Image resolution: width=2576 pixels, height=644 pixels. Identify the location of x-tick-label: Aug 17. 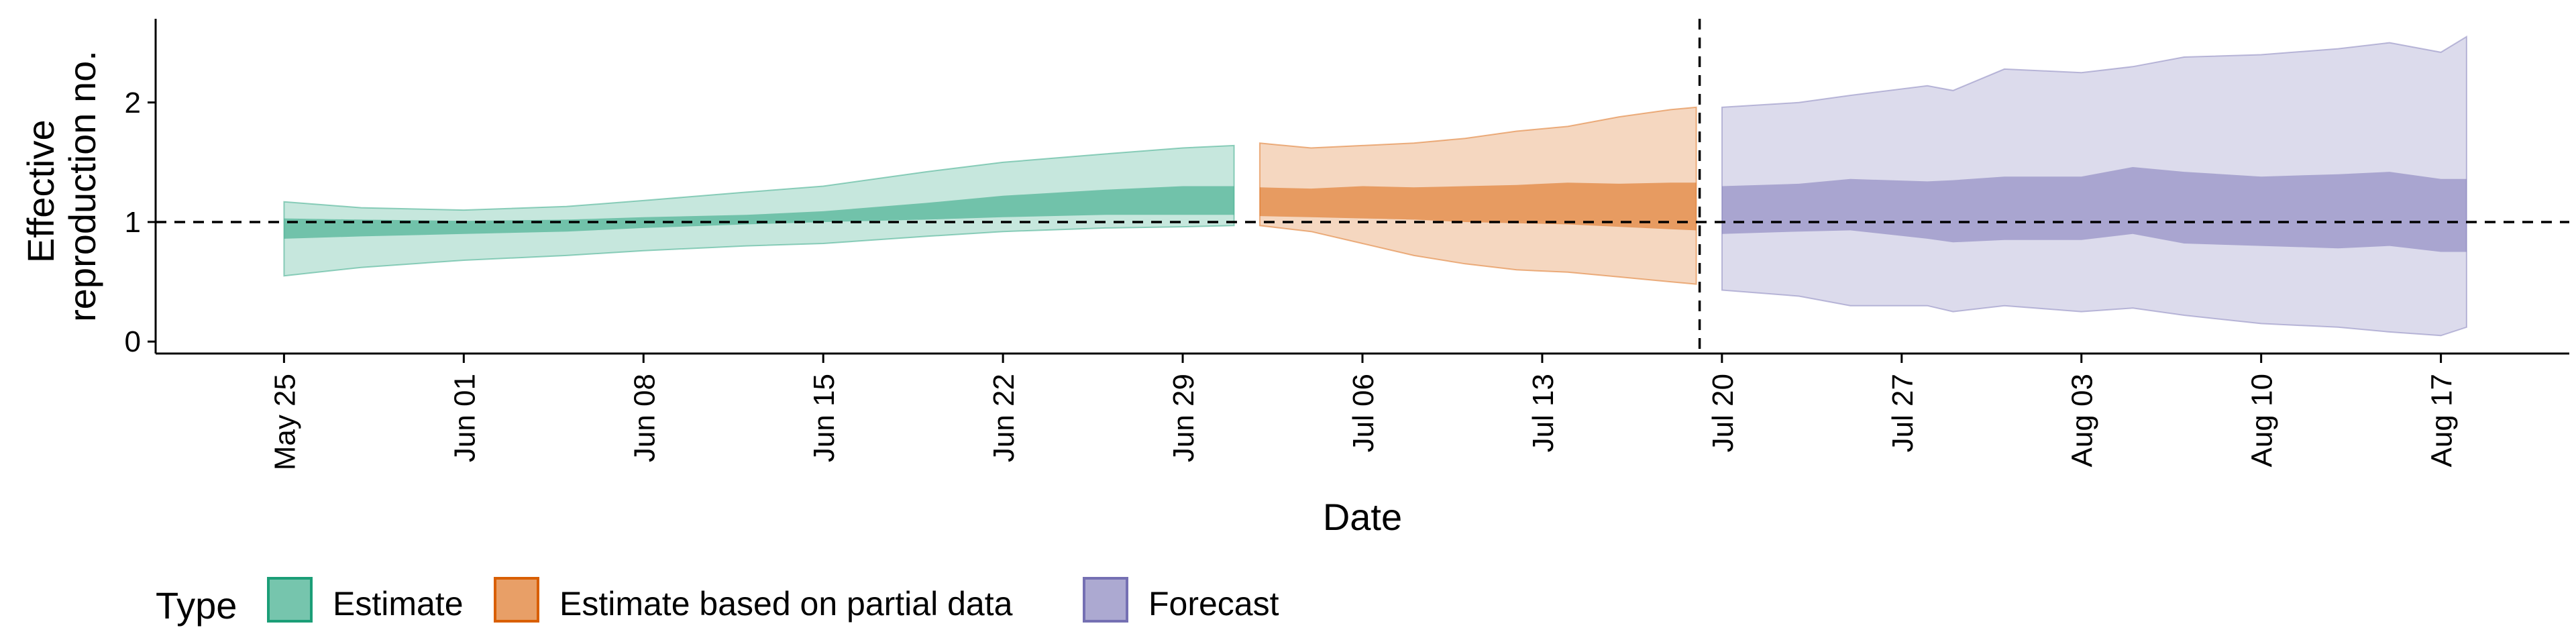
(2442, 420).